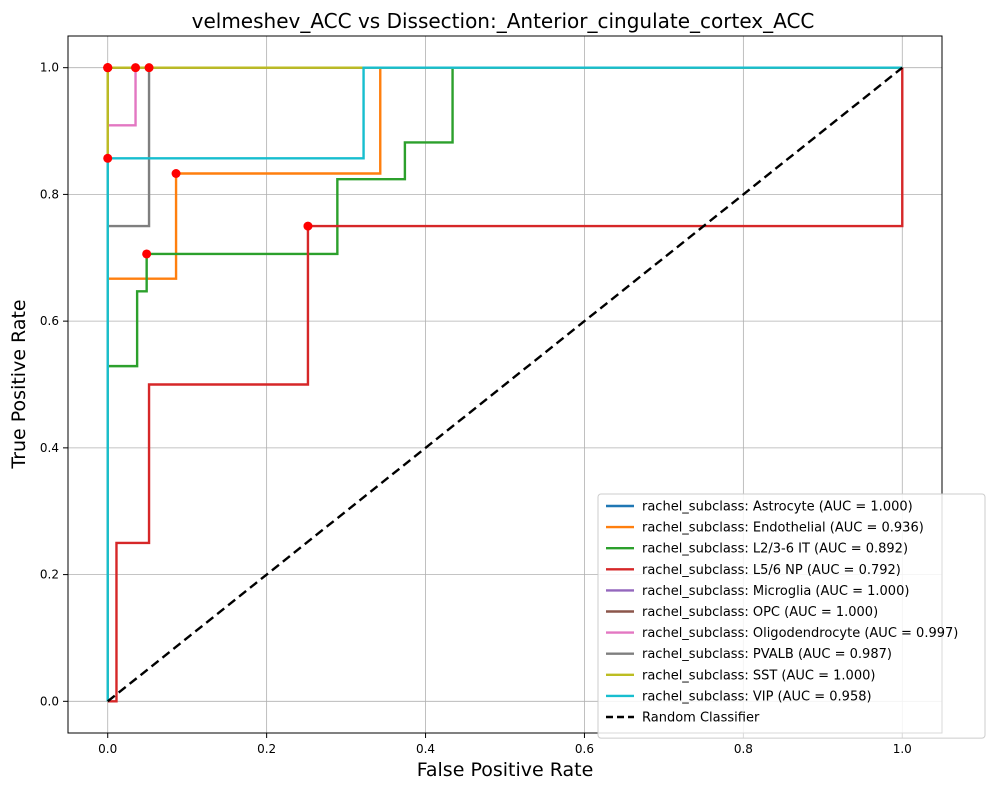 The width and height of the screenshot is (994, 794). Describe the element at coordinates (49, 68) in the screenshot. I see `y-tick-label: 1.0` at that location.